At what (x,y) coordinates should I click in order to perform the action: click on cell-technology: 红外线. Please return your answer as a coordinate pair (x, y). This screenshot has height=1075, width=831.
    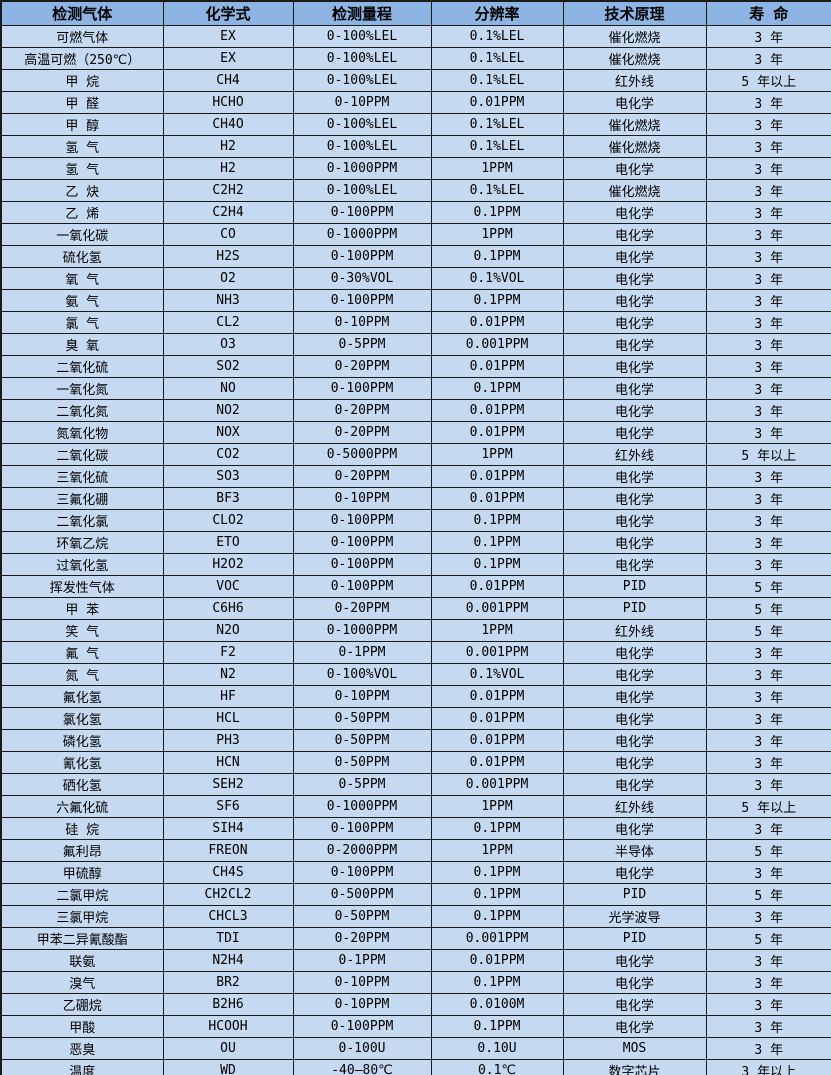
    Looking at the image, I should click on (634, 630).